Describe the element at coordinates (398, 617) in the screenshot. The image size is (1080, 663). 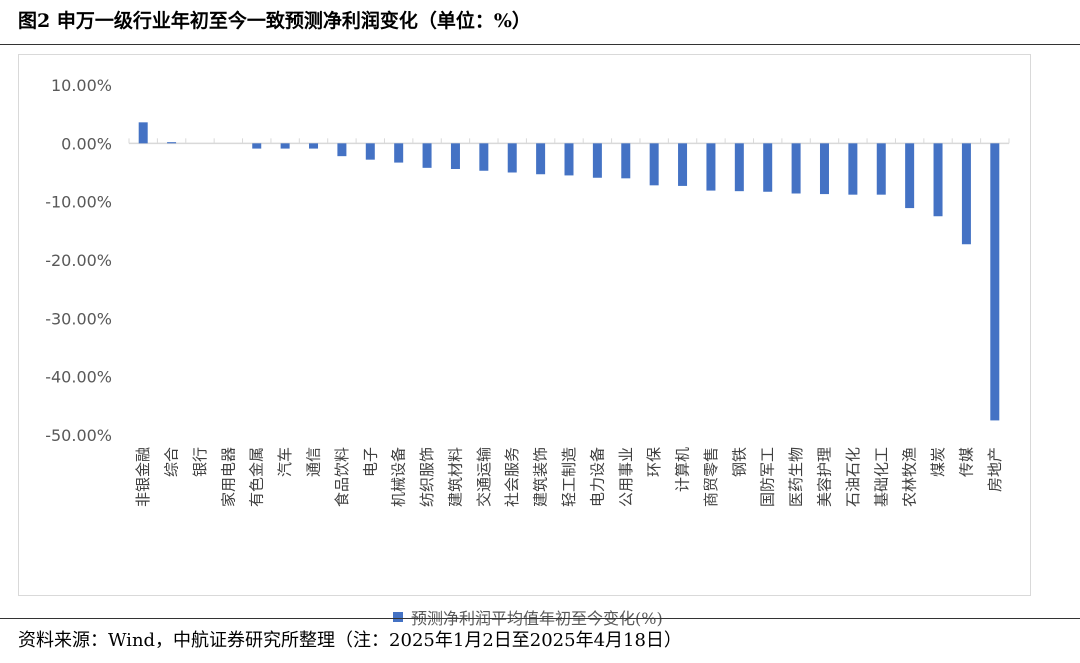
I see `legend-swatch` at that location.